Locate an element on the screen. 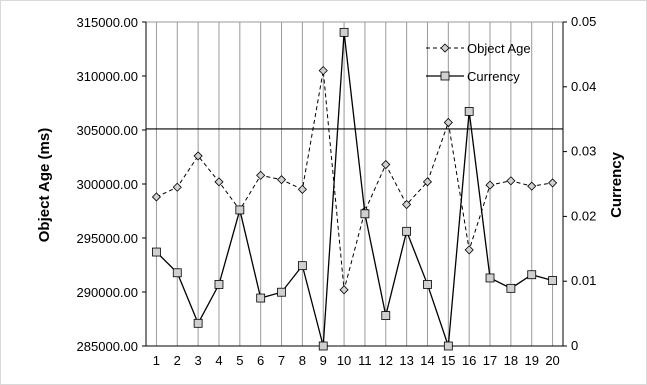 The image size is (647, 385). legend-swatch-currency-marker is located at coordinates (445, 76).